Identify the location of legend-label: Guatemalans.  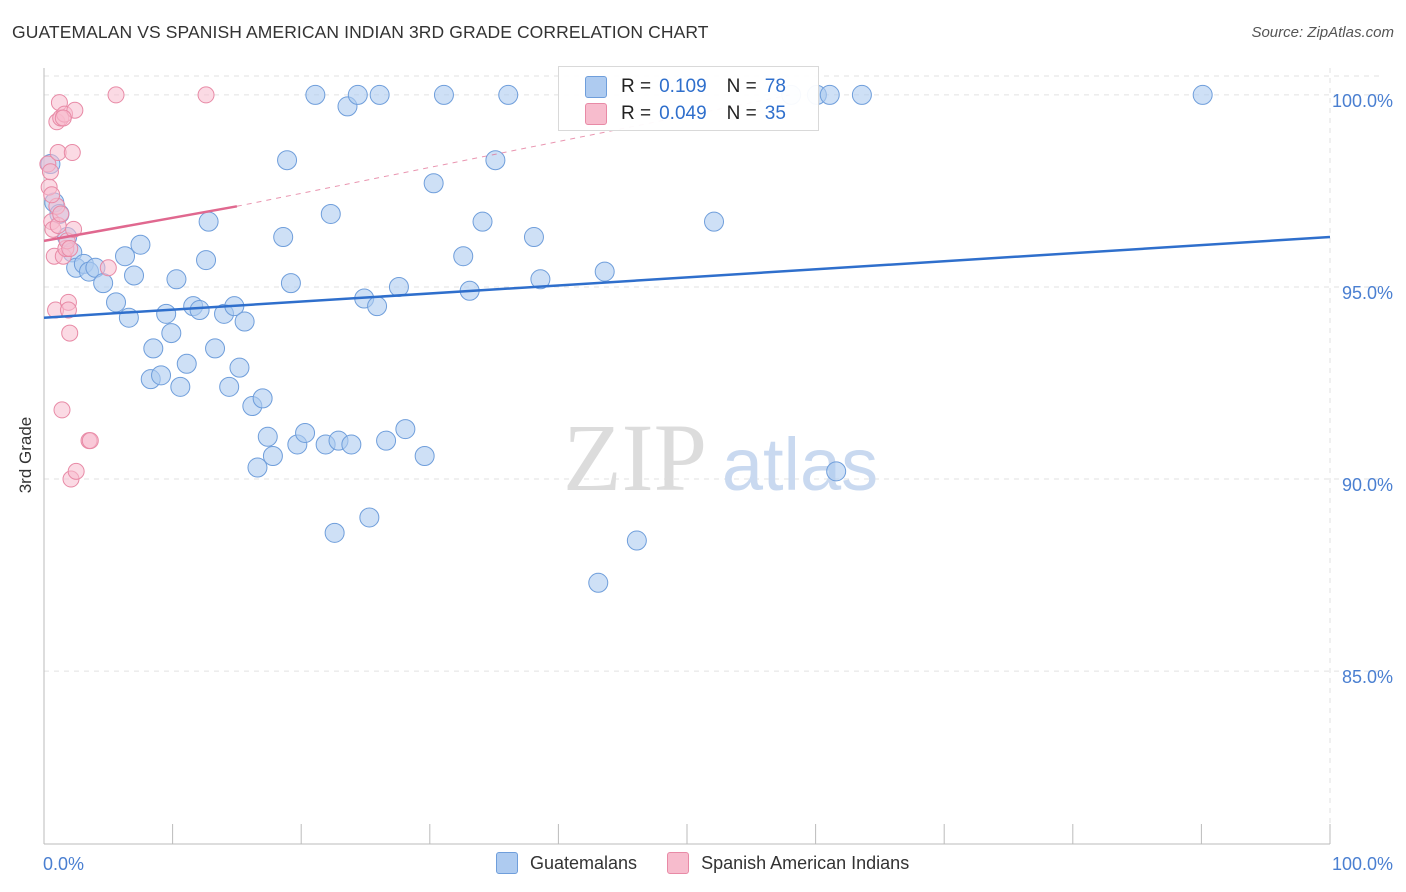
(584, 862).